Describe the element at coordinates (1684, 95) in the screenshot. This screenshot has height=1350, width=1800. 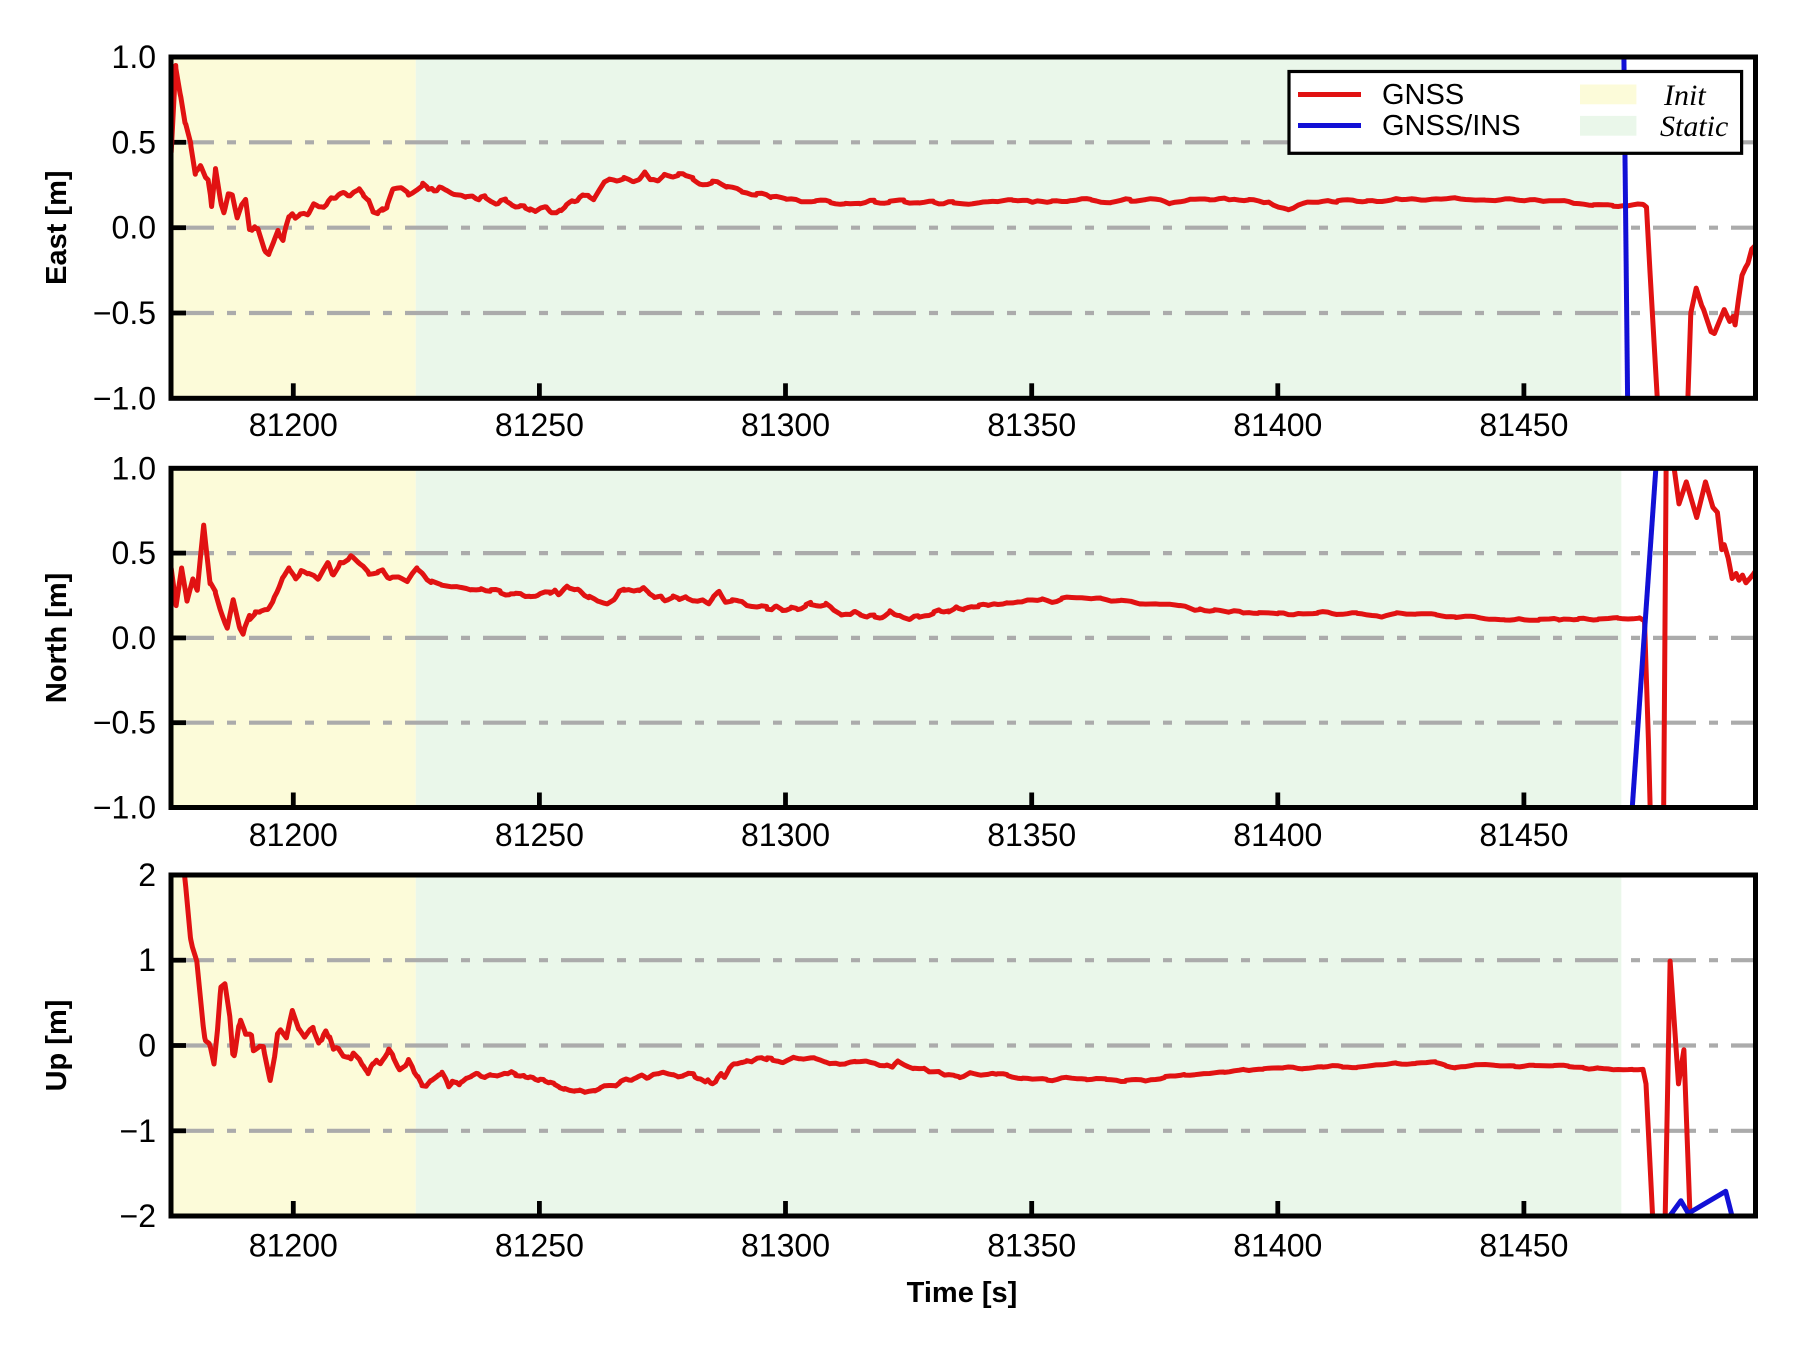
I see `svg-text: Init` at that location.